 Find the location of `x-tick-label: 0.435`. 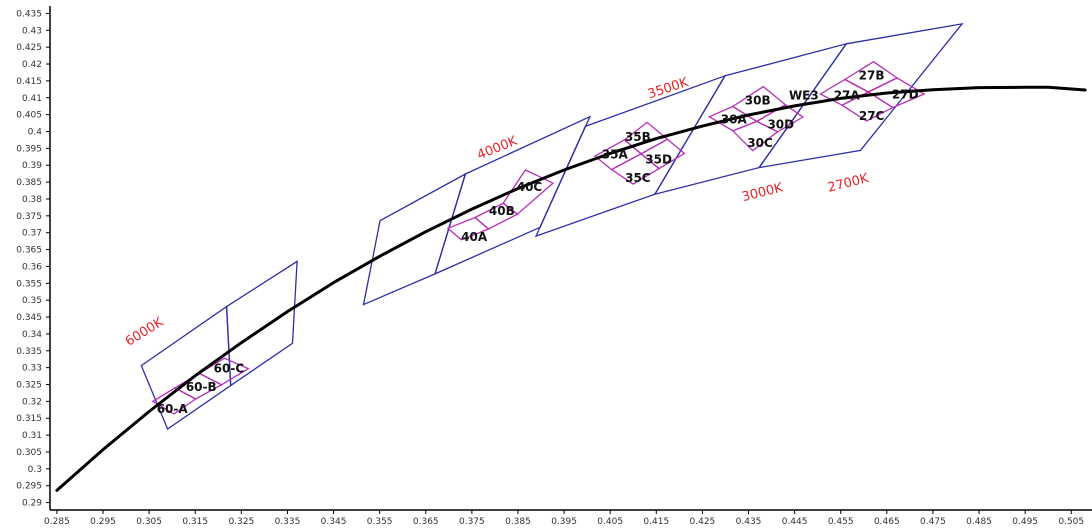

x-tick-label: 0.435 is located at coordinates (749, 522).